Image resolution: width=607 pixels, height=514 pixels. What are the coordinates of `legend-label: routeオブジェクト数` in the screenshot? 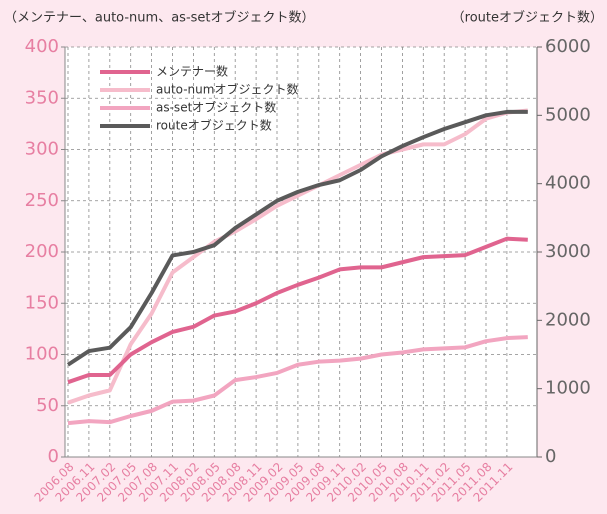 It's located at (214, 125).